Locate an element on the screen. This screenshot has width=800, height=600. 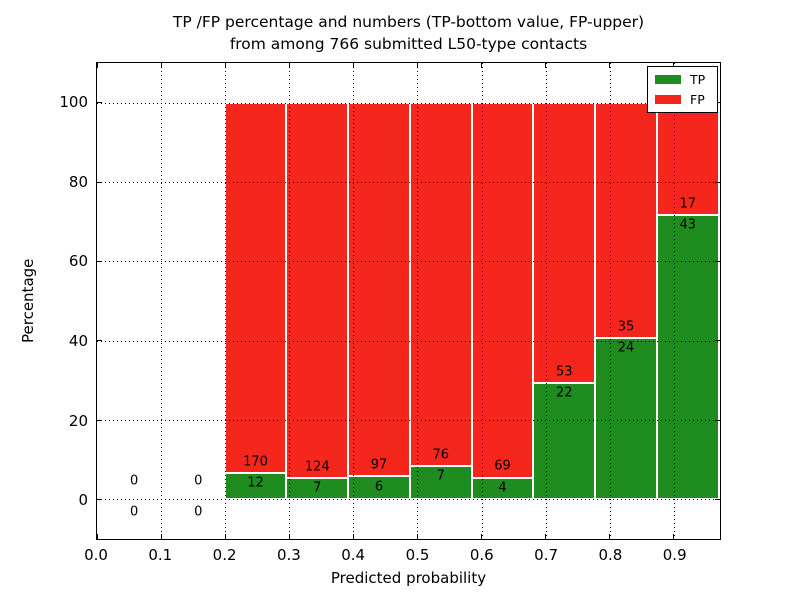
x-tick-label: 0.1 is located at coordinates (160, 555).